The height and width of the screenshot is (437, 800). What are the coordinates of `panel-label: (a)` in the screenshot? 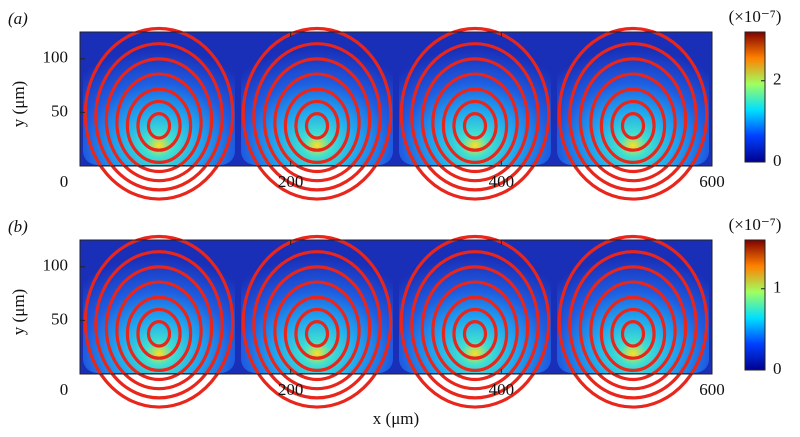 It's located at (18, 18).